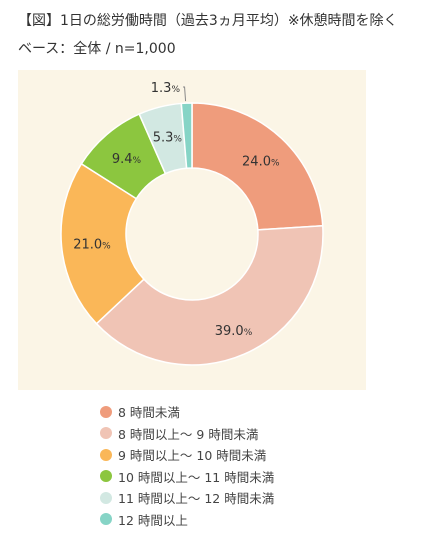 This screenshot has height=558, width=424. I want to click on legend-item: 12 時間以上, so click(187, 520).